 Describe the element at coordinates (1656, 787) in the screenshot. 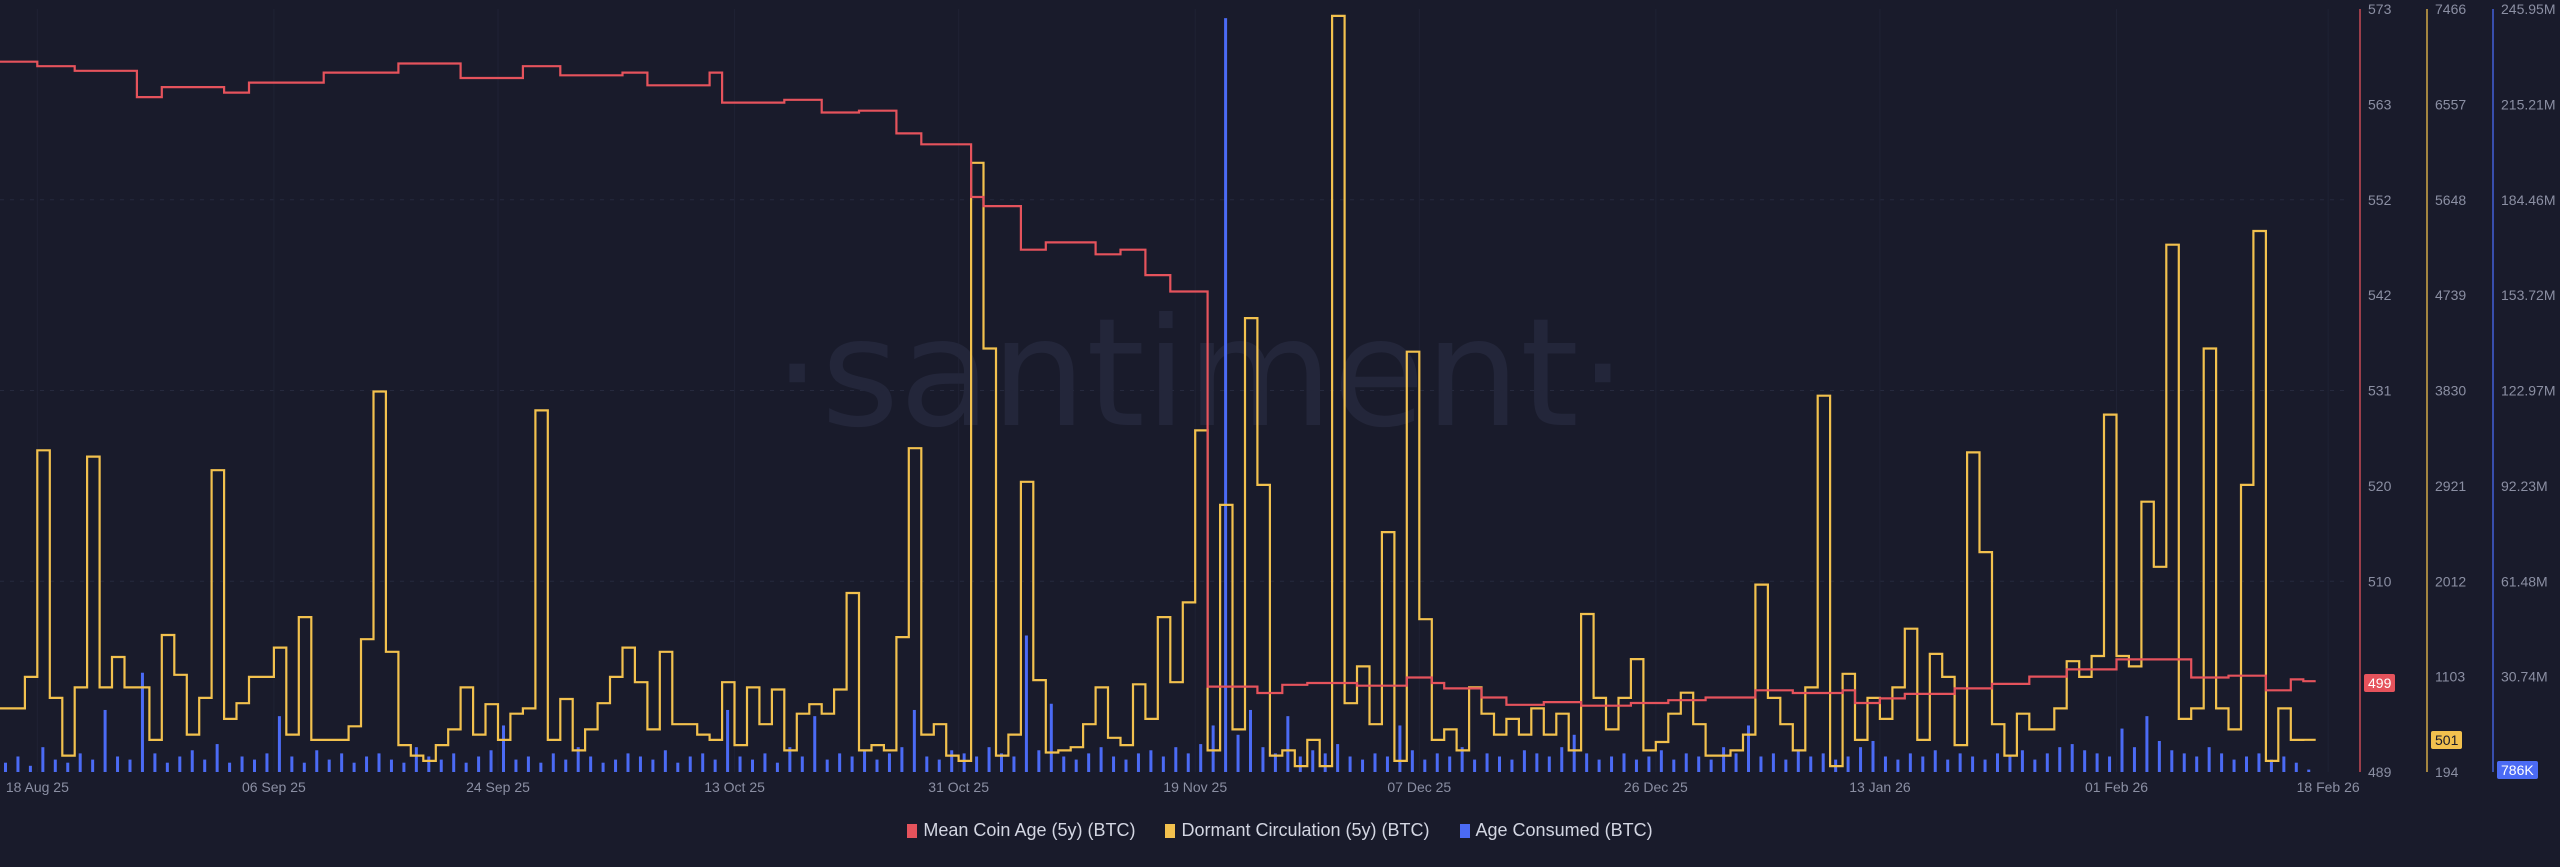

I see `x-tick-label: 26 Dec 25` at that location.